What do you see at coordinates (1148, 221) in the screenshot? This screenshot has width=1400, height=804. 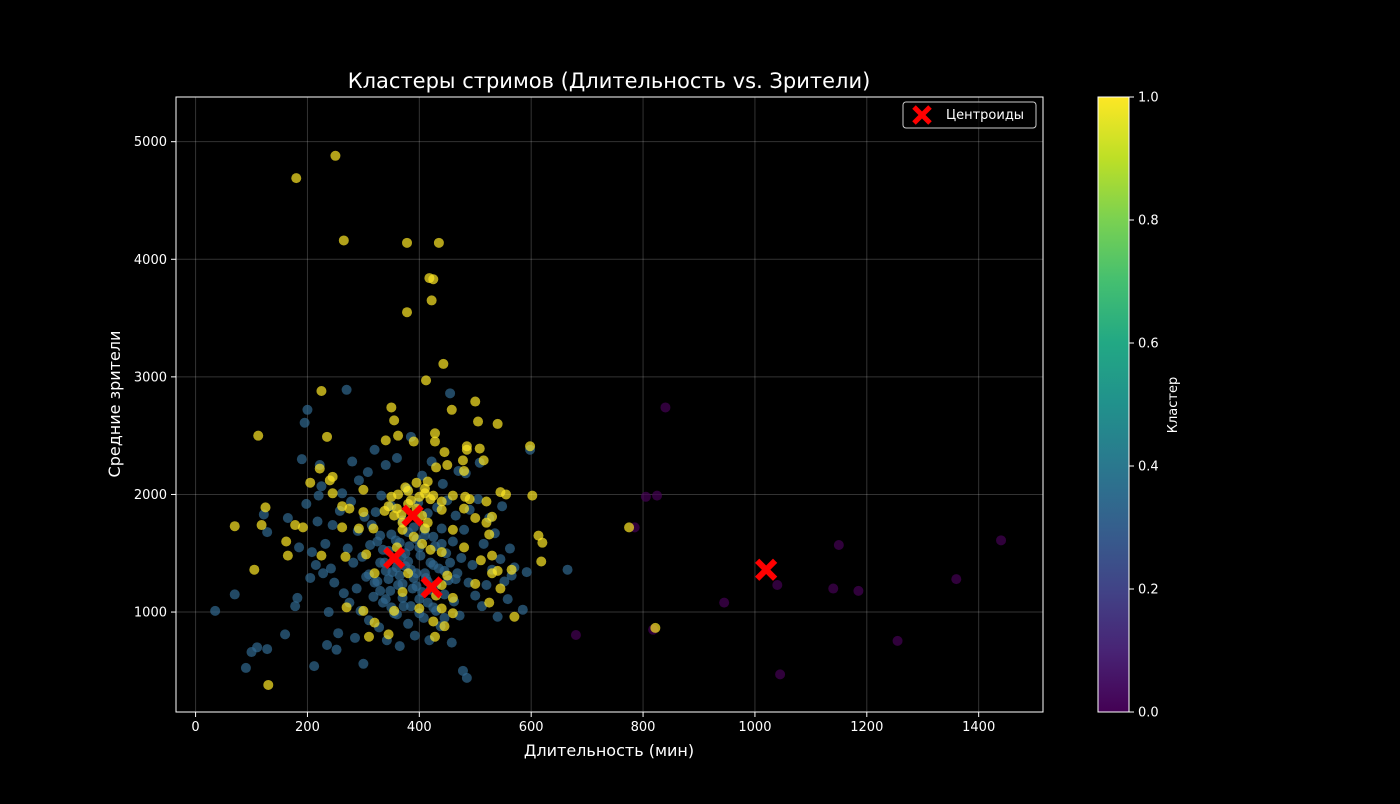 I see `colorbar-tick-label: 0.8` at bounding box center [1148, 221].